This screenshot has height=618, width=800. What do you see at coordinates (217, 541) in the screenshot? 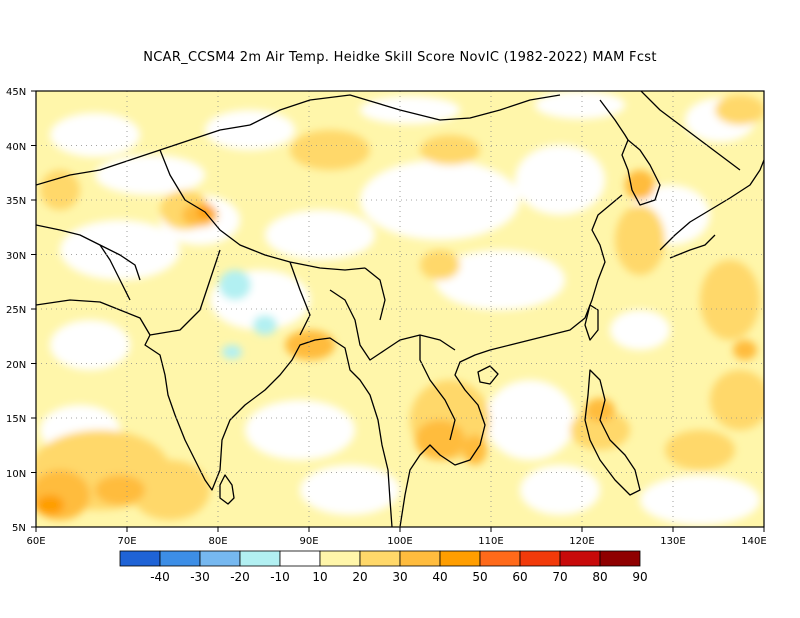
I see `lon-label: 80E` at bounding box center [217, 541].